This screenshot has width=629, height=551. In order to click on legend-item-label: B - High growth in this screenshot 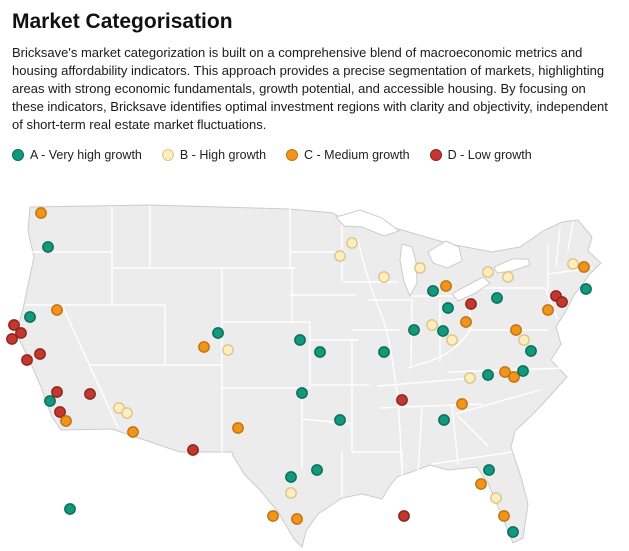, I will do `click(223, 154)`.